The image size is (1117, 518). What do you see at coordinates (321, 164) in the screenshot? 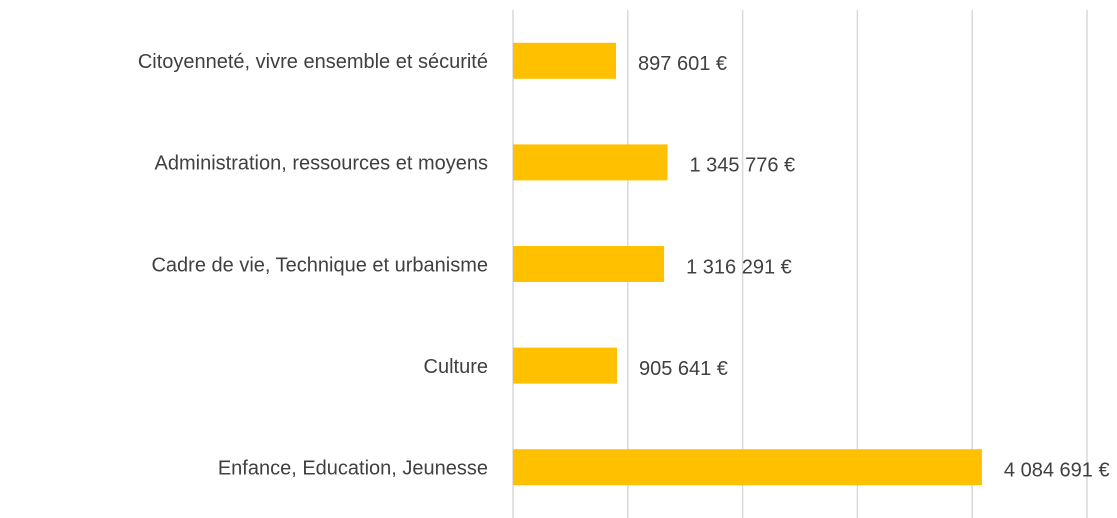
I see `category-label: Administration, ressources et moyens` at bounding box center [321, 164].